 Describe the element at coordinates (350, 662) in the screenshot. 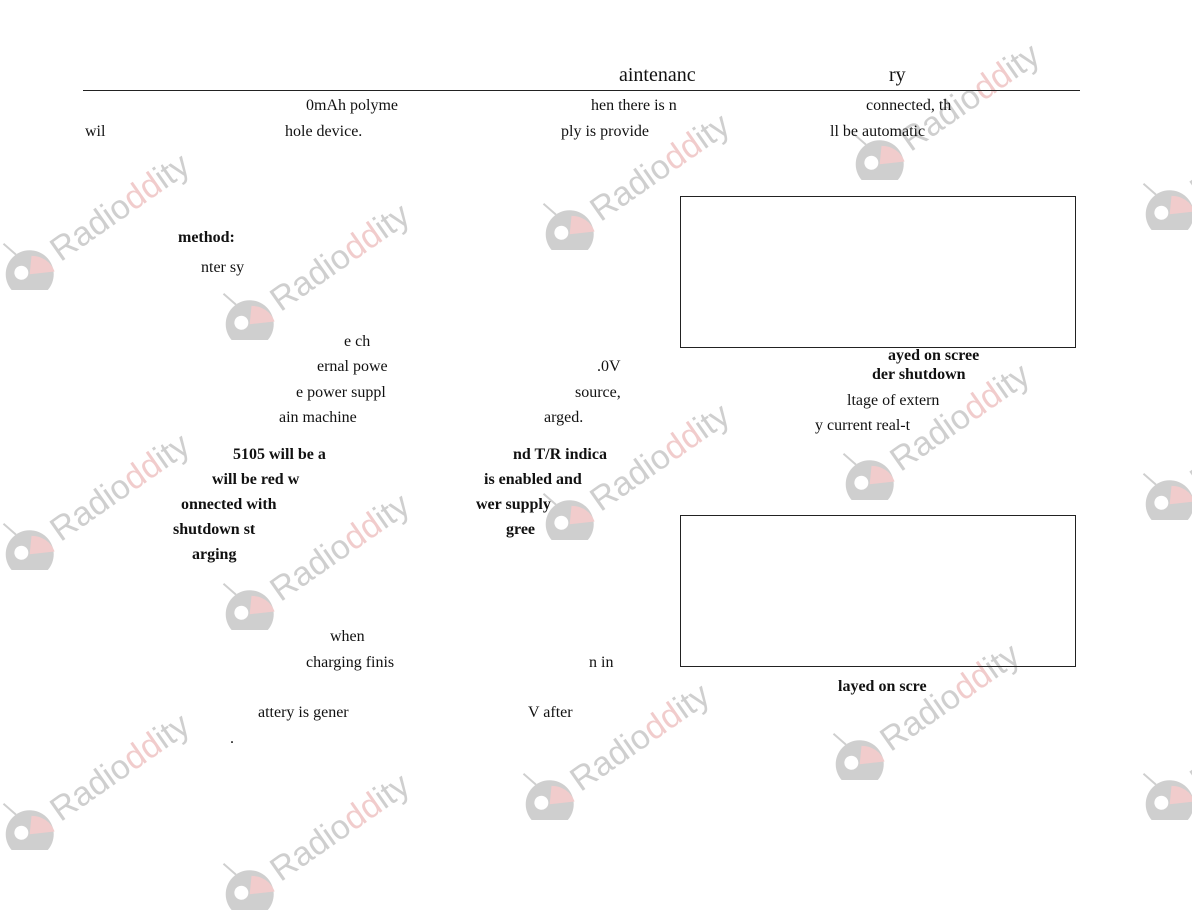

I see `charging-line-a: charging finis` at that location.